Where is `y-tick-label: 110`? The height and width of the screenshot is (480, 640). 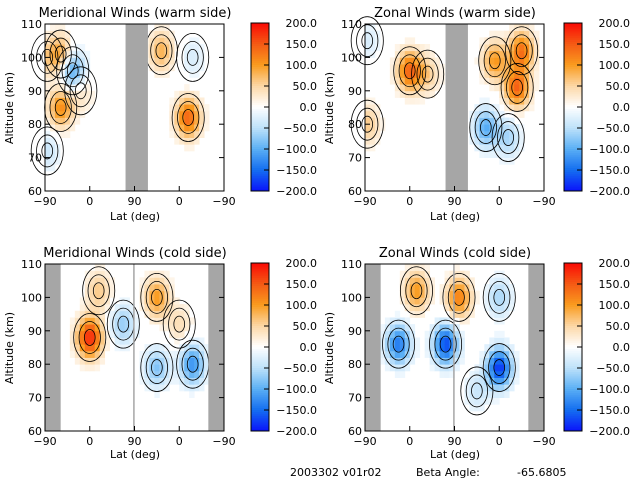
y-tick-label: 110 is located at coordinates (31, 24).